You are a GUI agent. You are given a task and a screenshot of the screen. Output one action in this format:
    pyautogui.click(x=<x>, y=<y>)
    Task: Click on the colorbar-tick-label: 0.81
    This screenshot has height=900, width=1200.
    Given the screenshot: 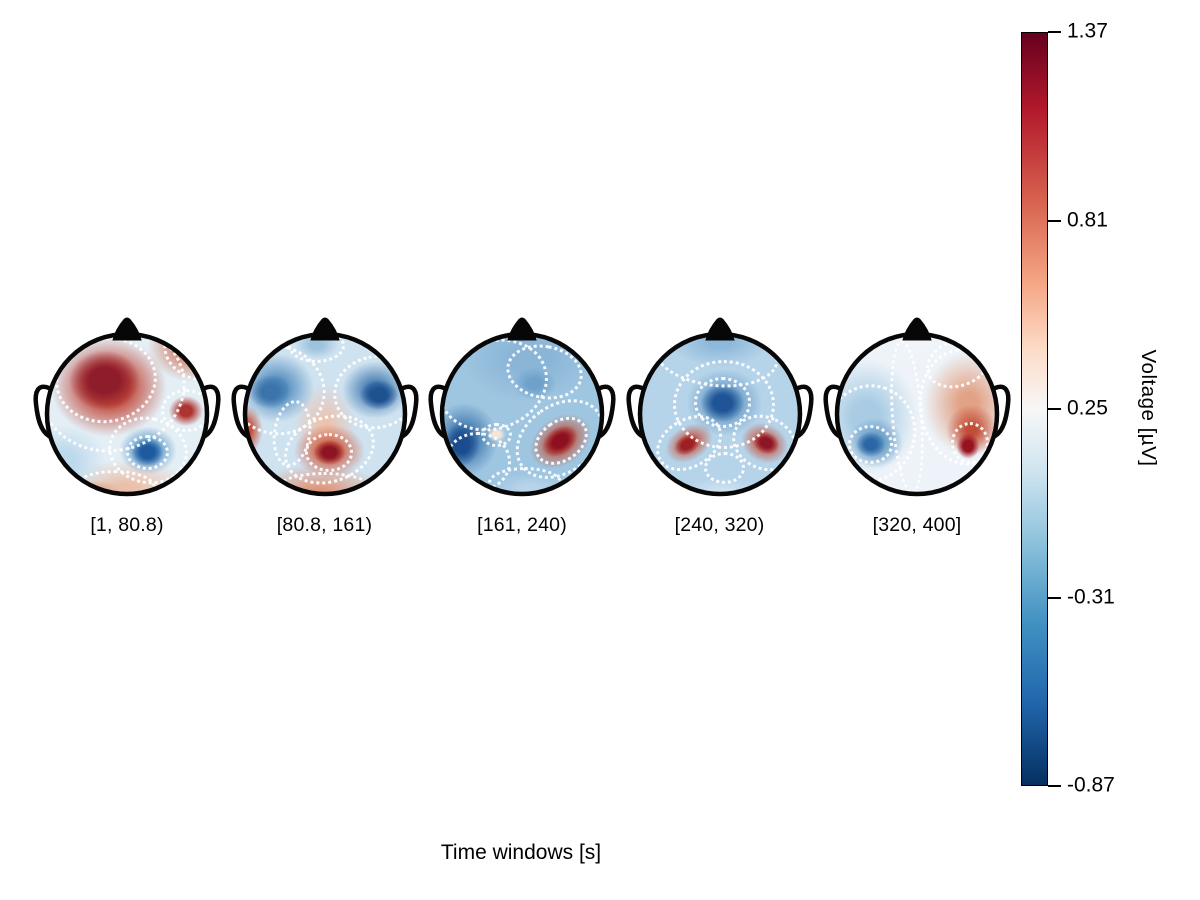 What is the action you would take?
    pyautogui.click(x=1087, y=220)
    